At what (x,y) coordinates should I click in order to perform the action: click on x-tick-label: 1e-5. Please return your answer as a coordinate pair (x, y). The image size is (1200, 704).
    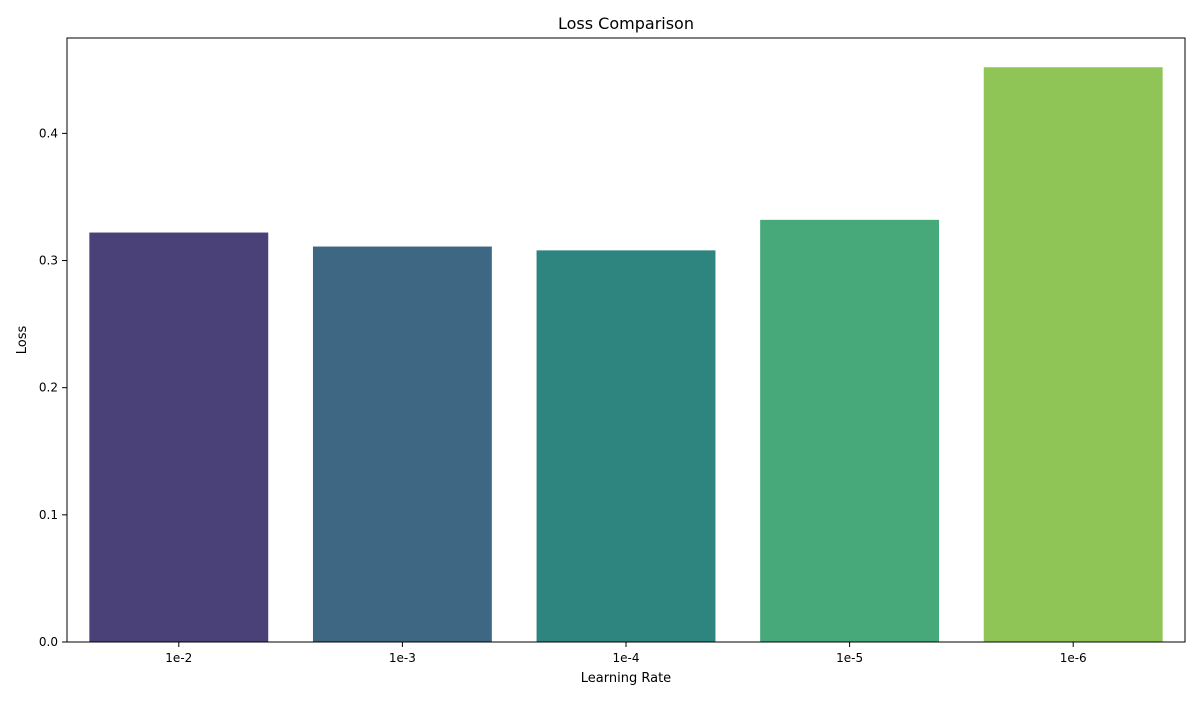
    Looking at the image, I should click on (849, 658).